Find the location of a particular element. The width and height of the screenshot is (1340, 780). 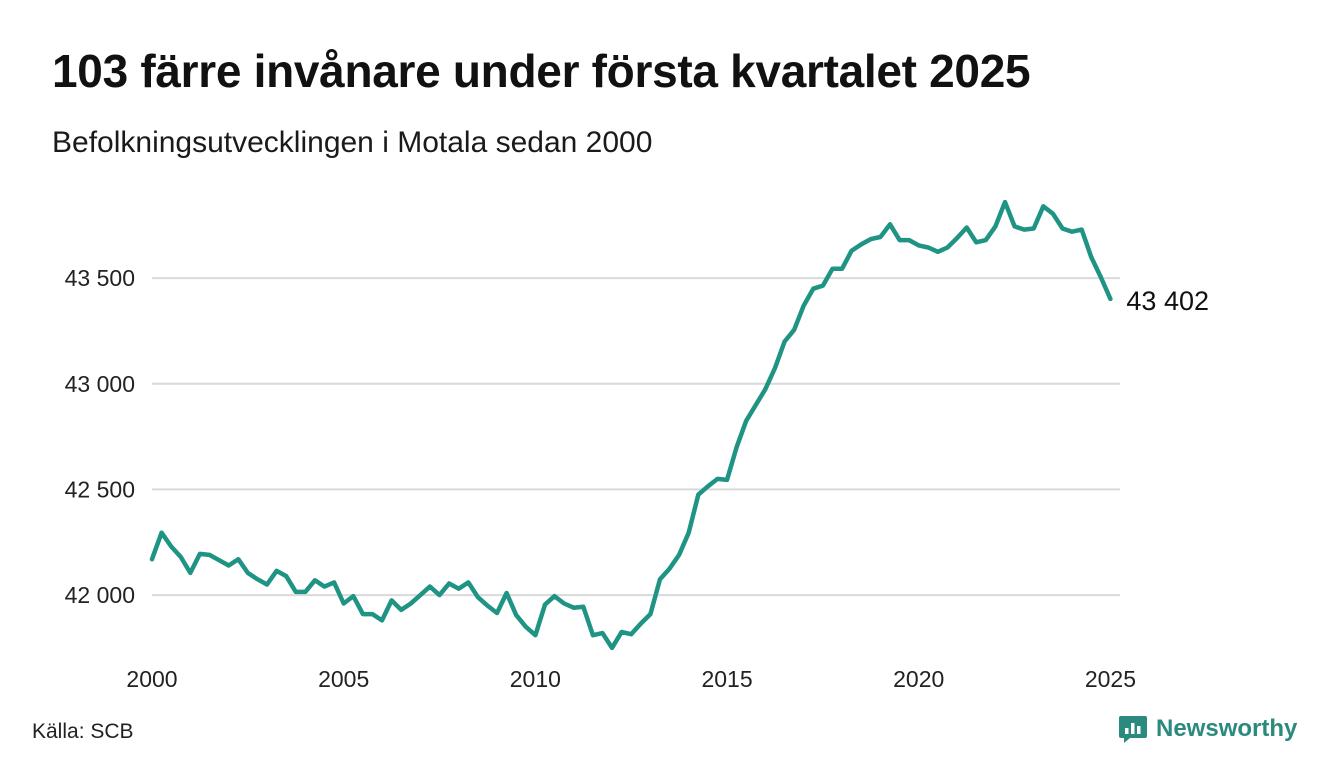

y-tick-label: 43 500 is located at coordinates (100, 278).